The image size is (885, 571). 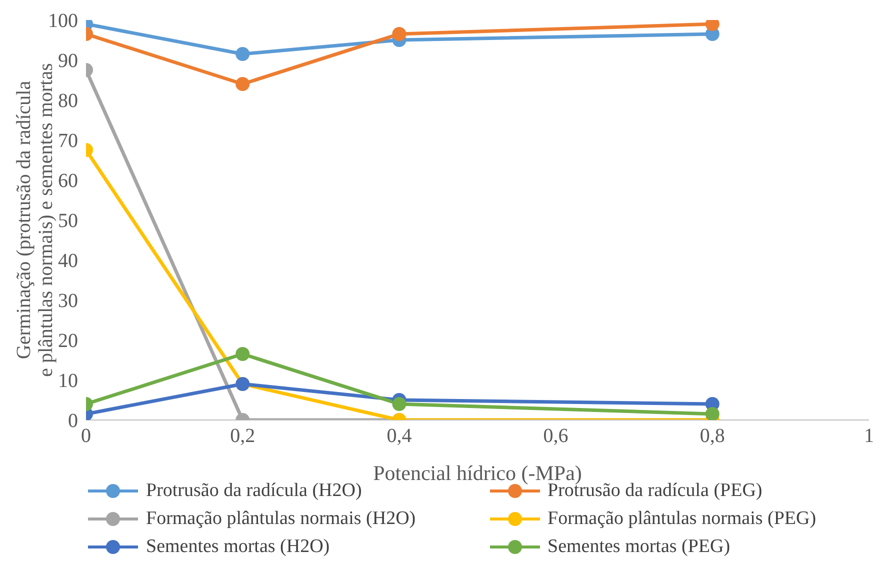 I want to click on y-tick-label: 10, so click(x=68, y=381).